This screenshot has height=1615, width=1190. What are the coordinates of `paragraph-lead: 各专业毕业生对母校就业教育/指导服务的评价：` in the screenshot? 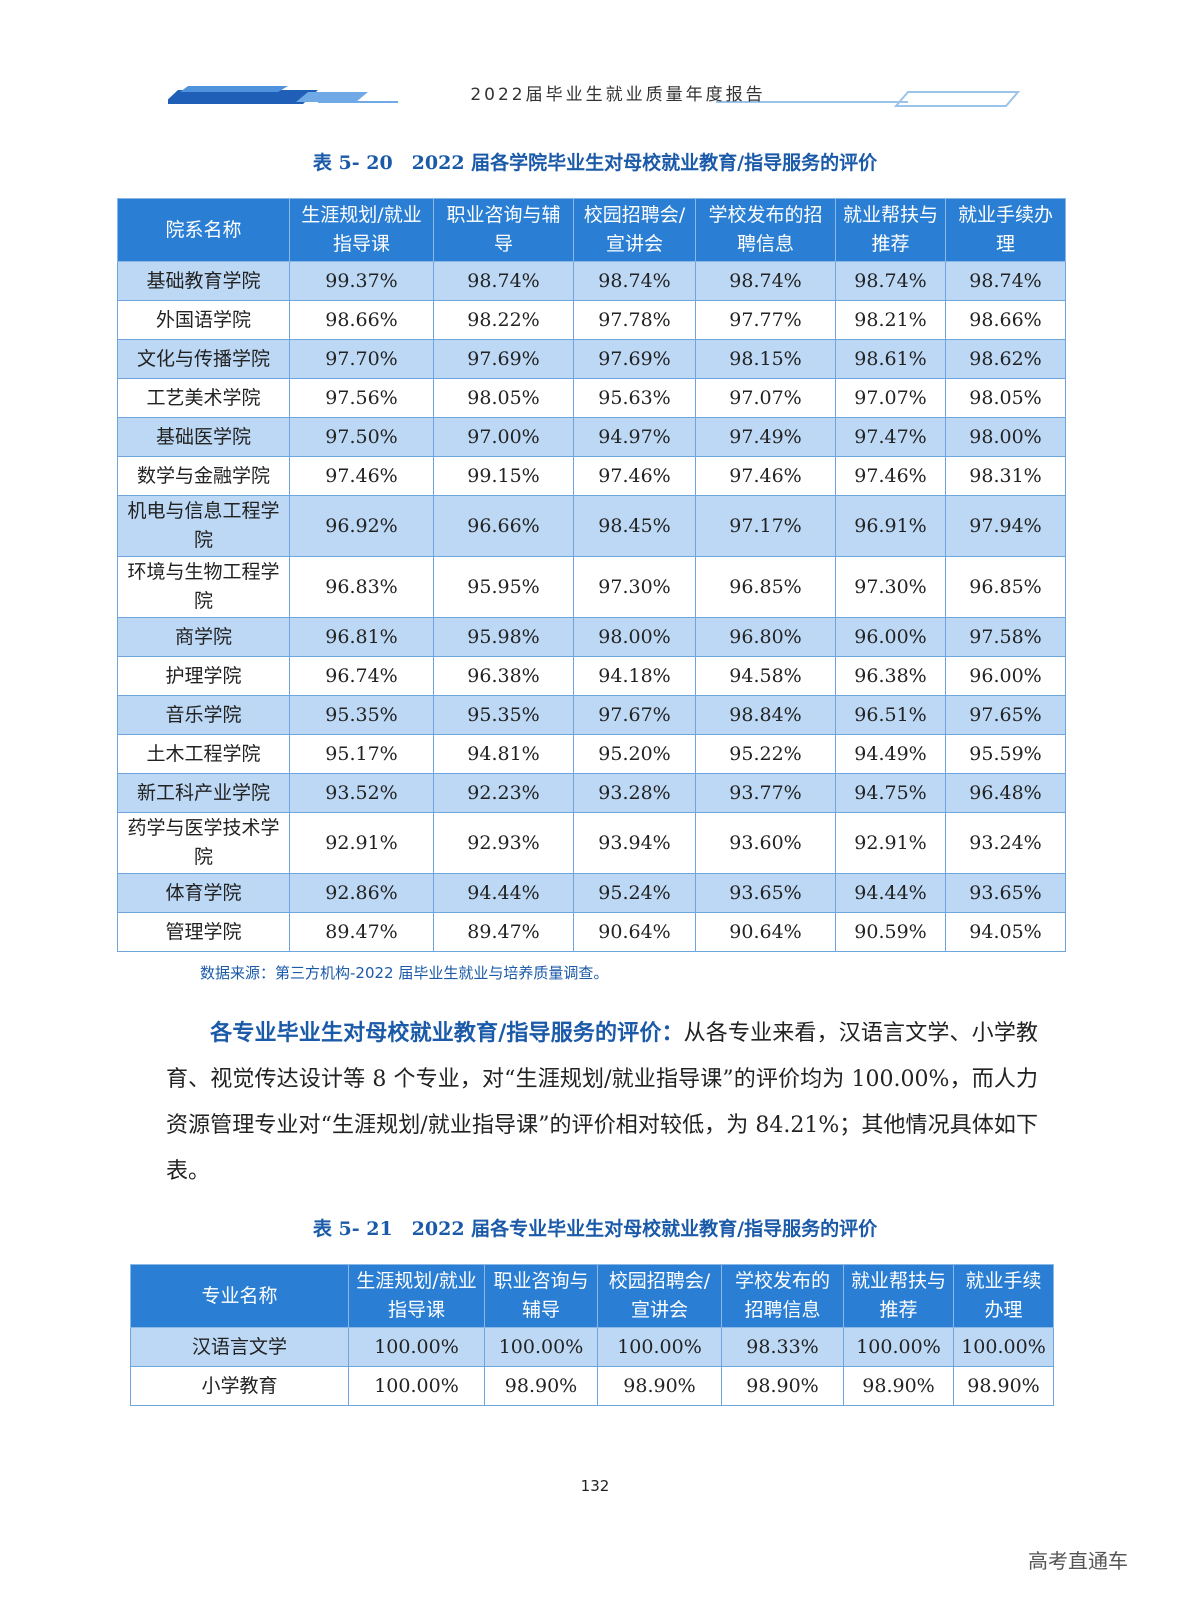 It's located at (447, 1033).